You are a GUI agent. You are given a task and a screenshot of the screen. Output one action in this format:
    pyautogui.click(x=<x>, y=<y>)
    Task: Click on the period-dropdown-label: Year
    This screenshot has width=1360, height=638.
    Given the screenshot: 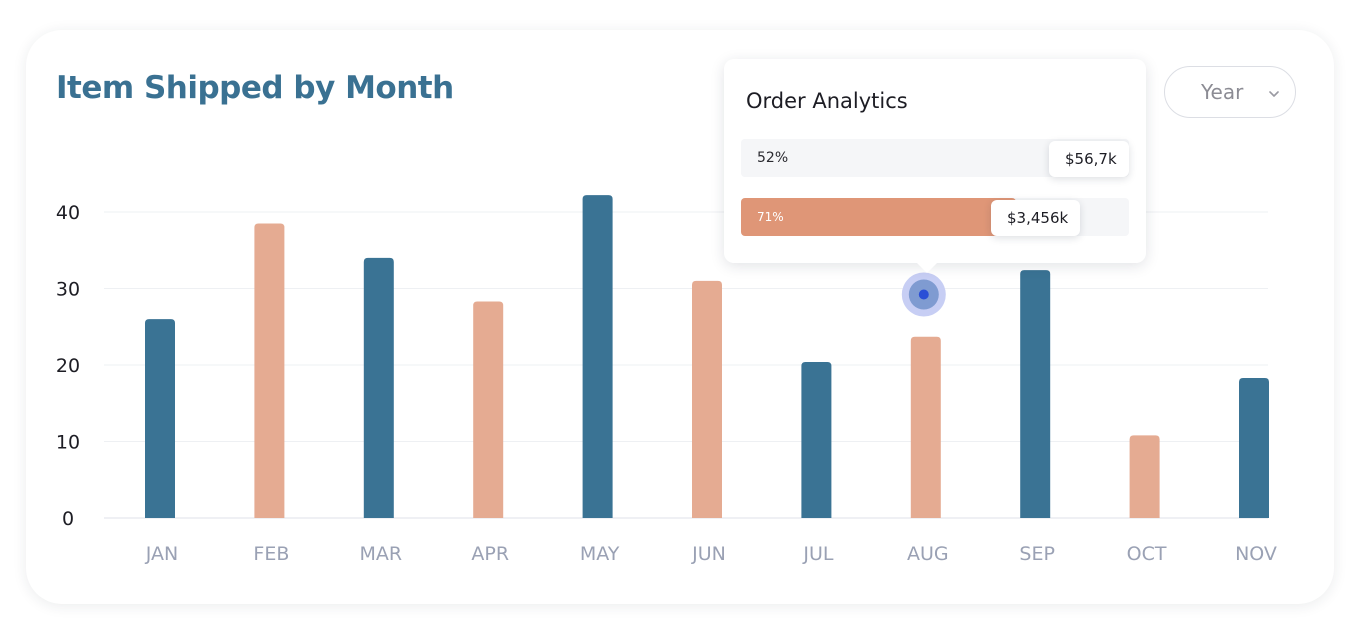 What is the action you would take?
    pyautogui.click(x=1222, y=92)
    